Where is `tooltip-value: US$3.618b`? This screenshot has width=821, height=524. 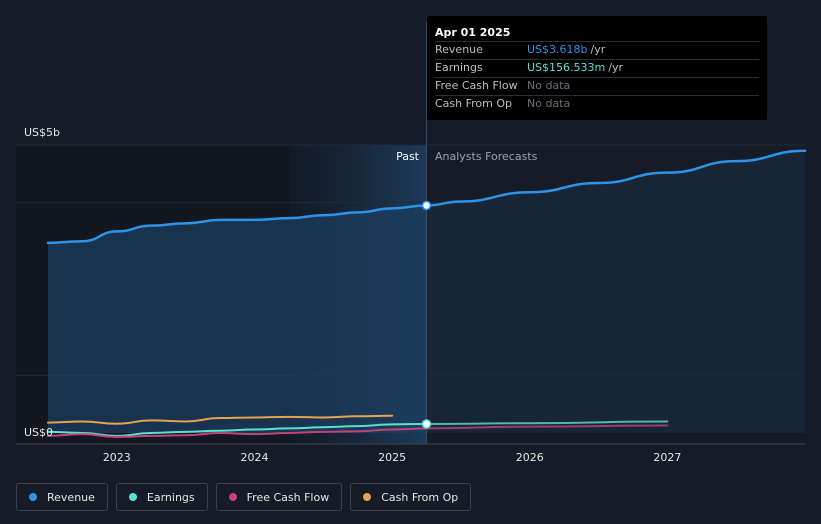 tooltip-value: US$3.618b is located at coordinates (557, 49).